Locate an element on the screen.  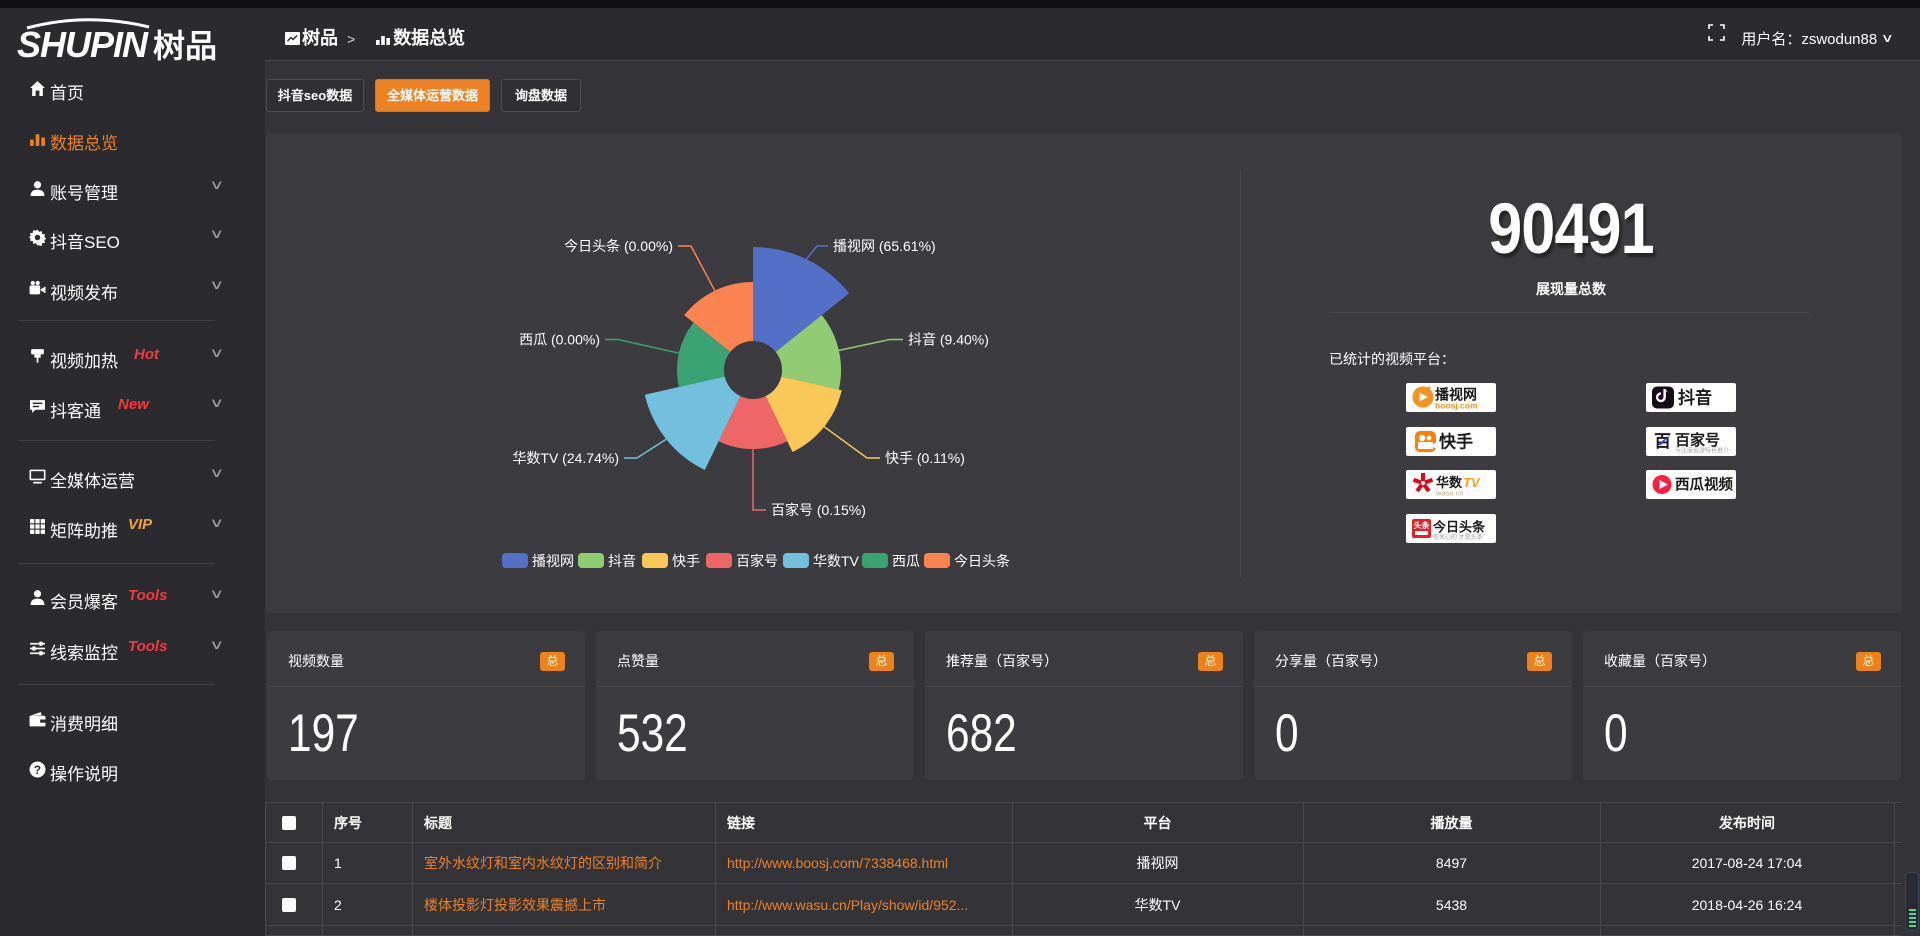
svg-text: 百家号 (0.15%) is located at coordinates (818, 510).